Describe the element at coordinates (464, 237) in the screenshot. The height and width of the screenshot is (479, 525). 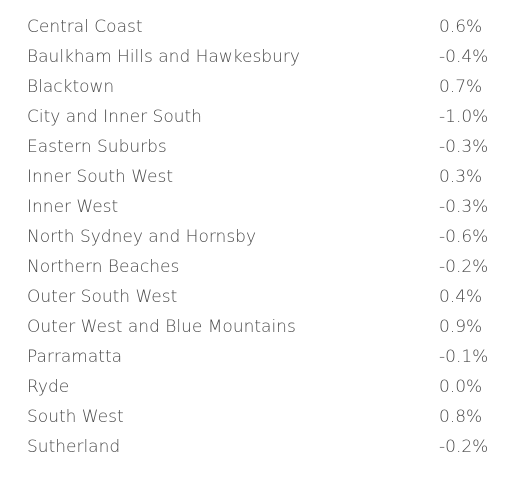
I see `change-value: -0.6%` at that location.